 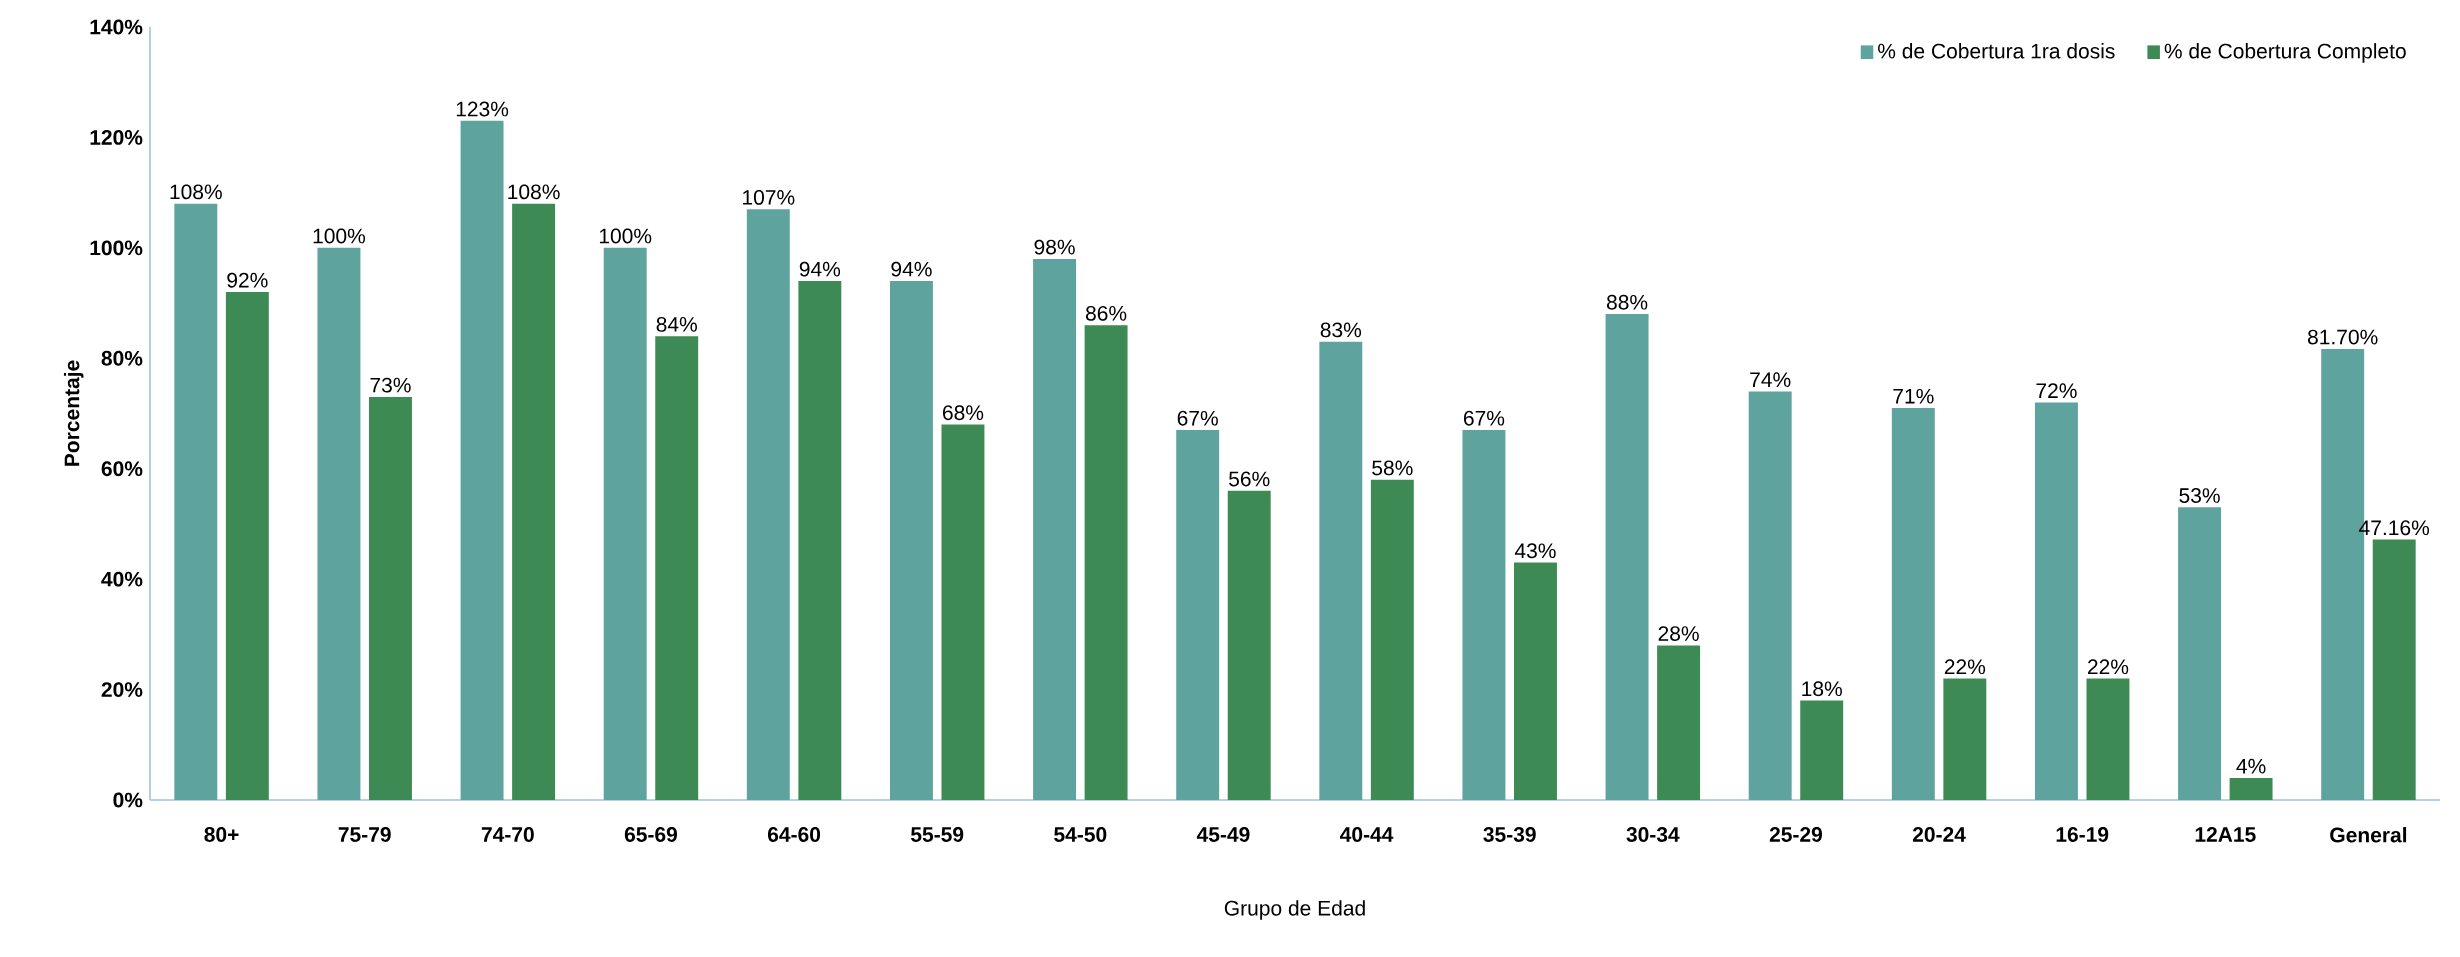 What do you see at coordinates (1367, 834) in the screenshot?
I see `x-tick-label: 40-44` at bounding box center [1367, 834].